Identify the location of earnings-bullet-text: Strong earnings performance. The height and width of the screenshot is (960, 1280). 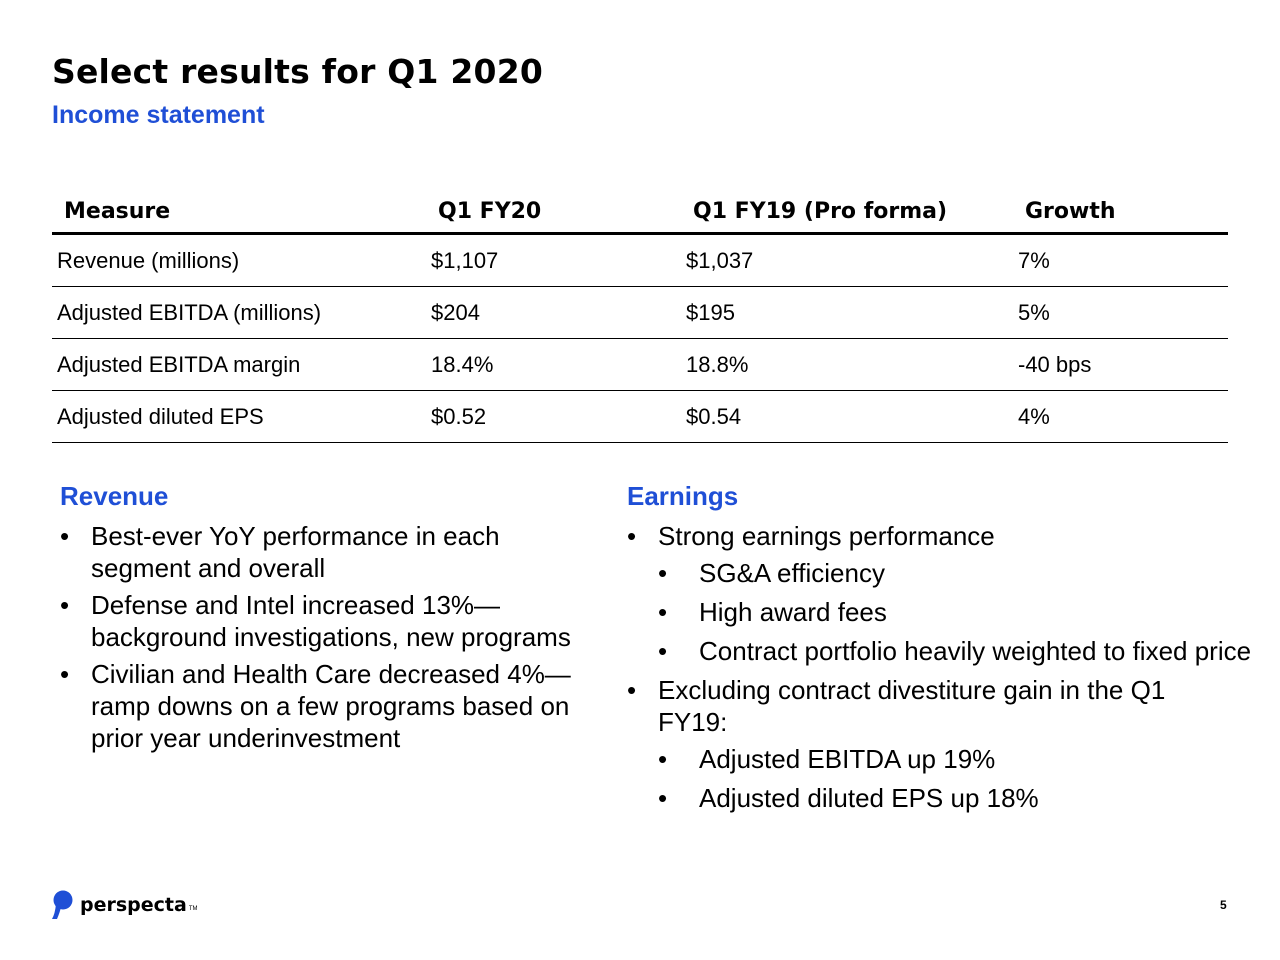
(826, 536).